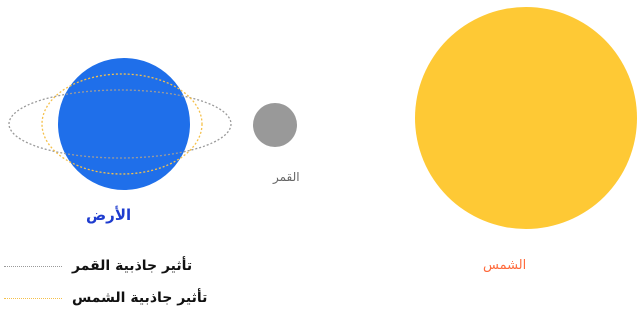  I want to click on earth, so click(124, 124).